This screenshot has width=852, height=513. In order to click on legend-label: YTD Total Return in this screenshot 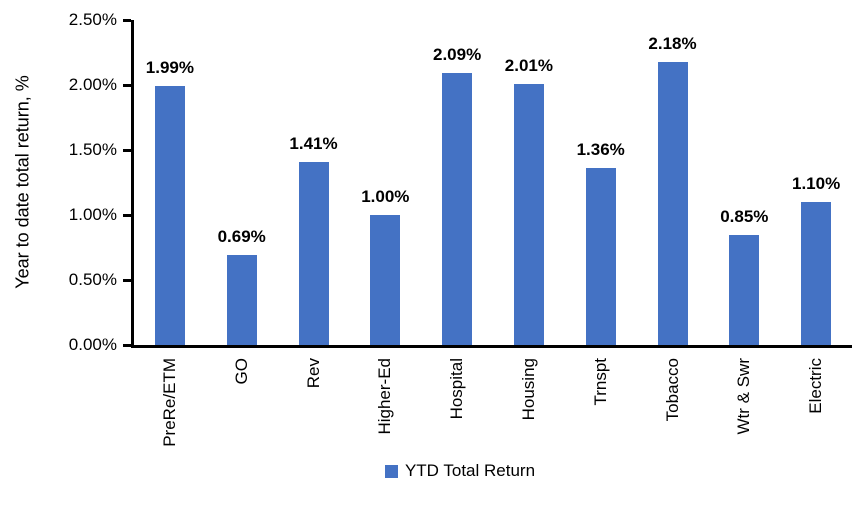, I will do `click(470, 470)`.